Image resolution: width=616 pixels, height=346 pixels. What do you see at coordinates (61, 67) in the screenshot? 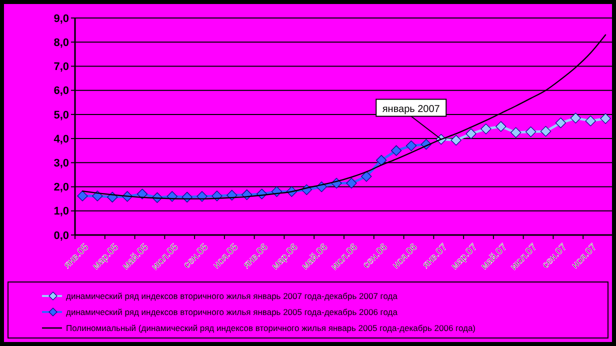
I see `y-tick-label: 7,0` at bounding box center [61, 67].